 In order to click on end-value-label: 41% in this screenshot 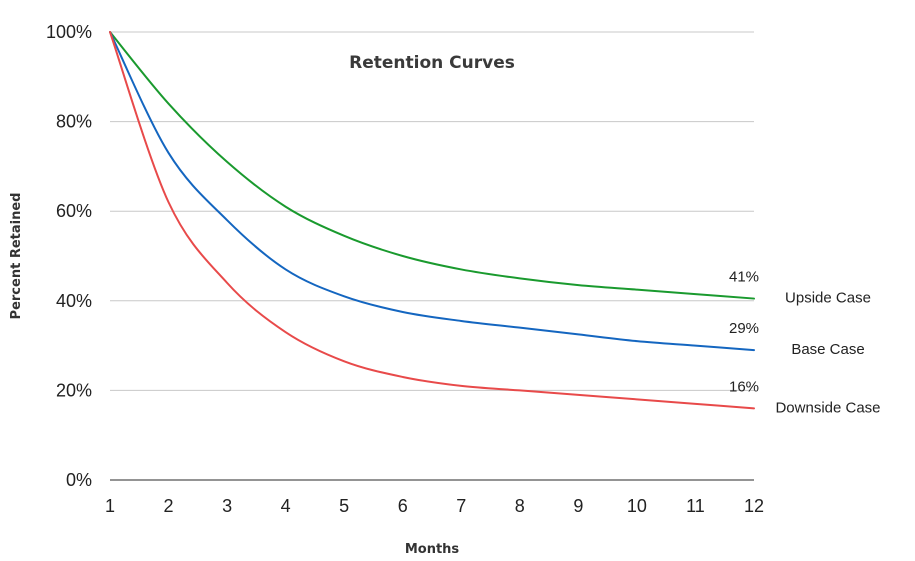, I will do `click(744, 277)`.